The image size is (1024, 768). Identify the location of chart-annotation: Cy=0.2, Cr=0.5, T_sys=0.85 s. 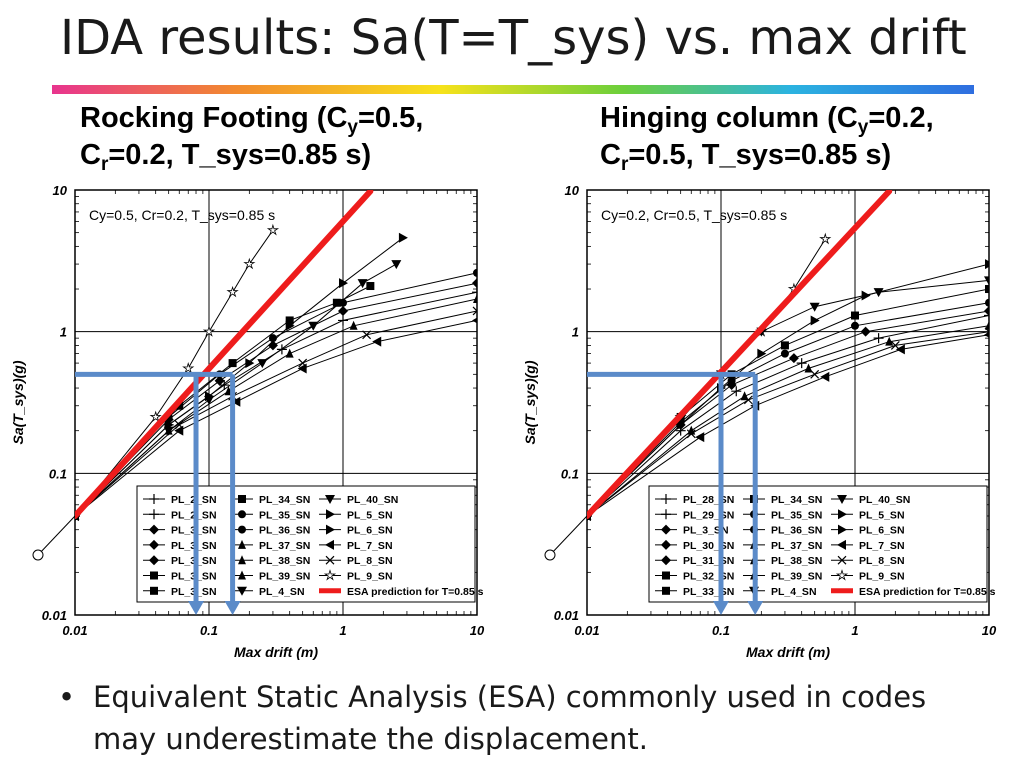
(694, 215).